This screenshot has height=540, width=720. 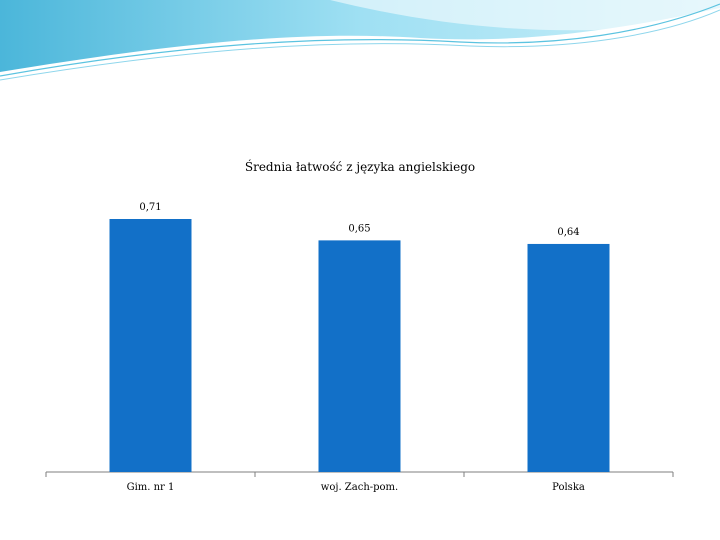 What do you see at coordinates (568, 232) in the screenshot?
I see `data-label: 0,64` at bounding box center [568, 232].